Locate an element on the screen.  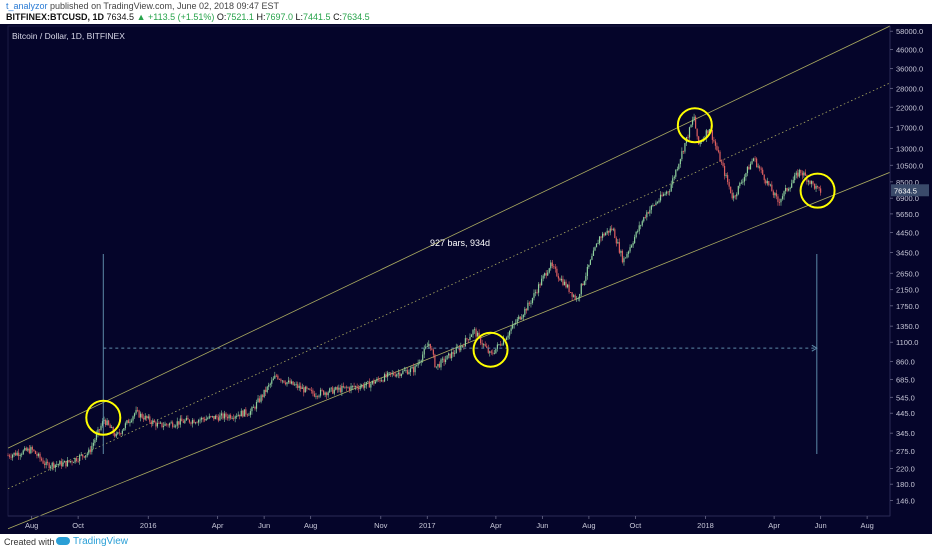
tradingview-logo: TradingView is located at coordinates (92, 541).